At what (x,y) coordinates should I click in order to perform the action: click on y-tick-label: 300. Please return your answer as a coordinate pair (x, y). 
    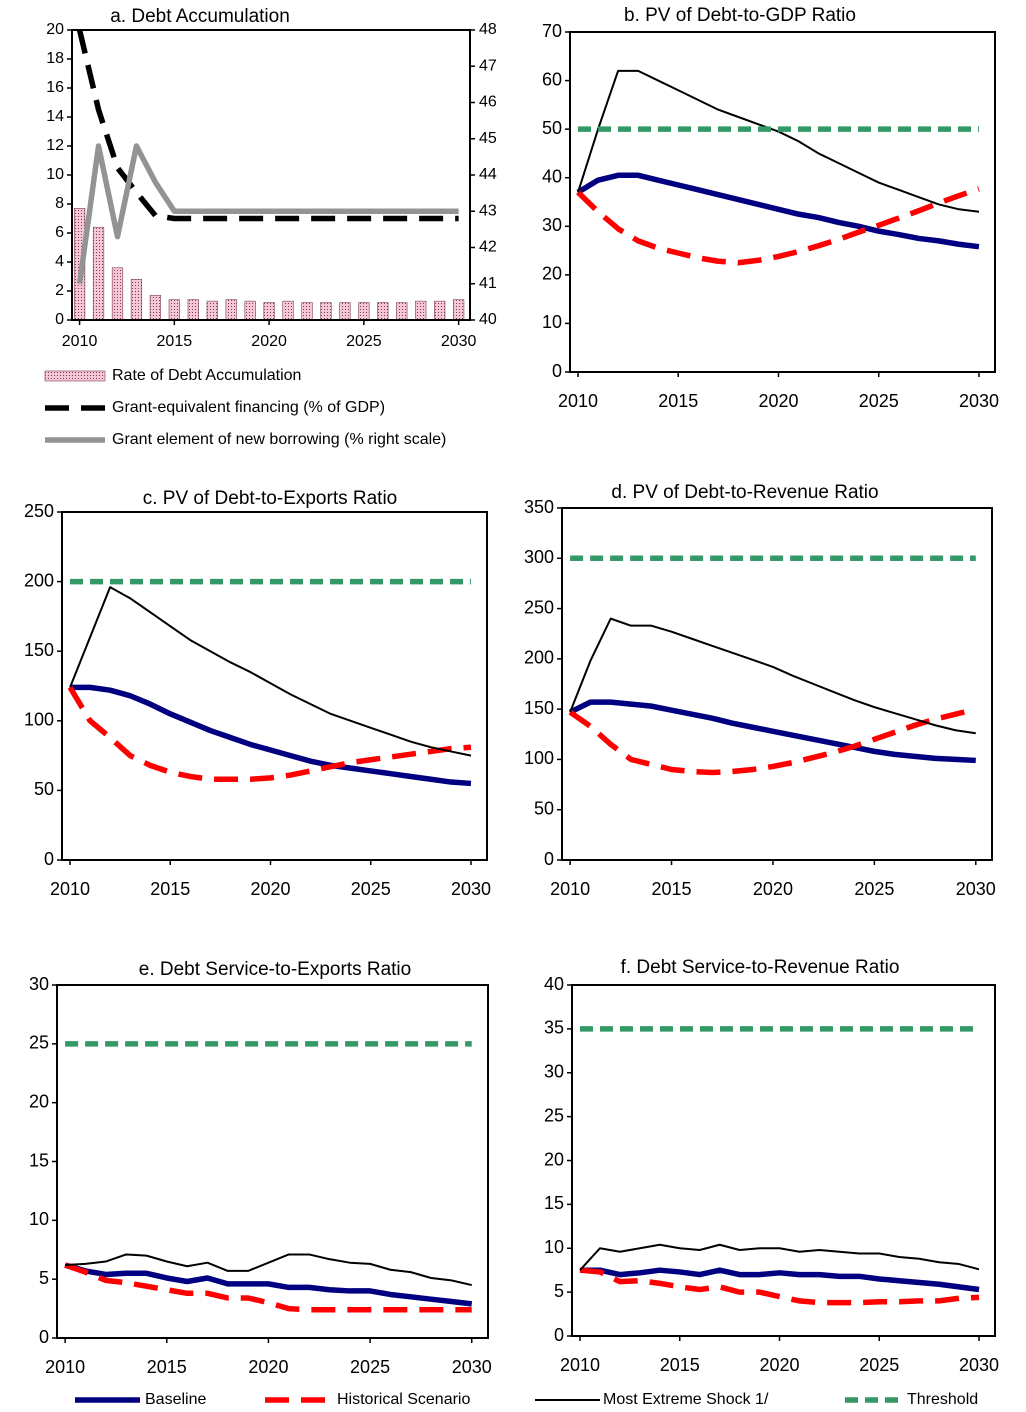
    Looking at the image, I should click on (539, 557).